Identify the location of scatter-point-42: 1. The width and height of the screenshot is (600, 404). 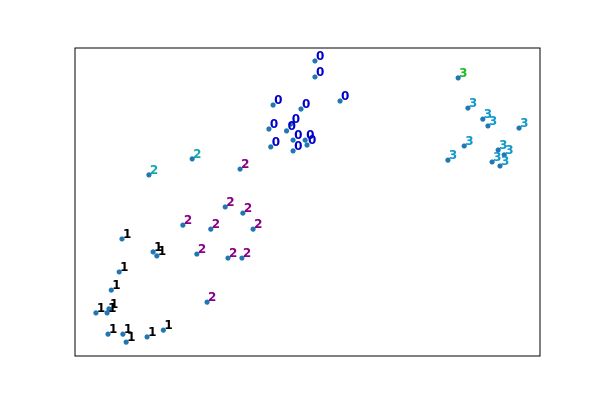
(110, 308).